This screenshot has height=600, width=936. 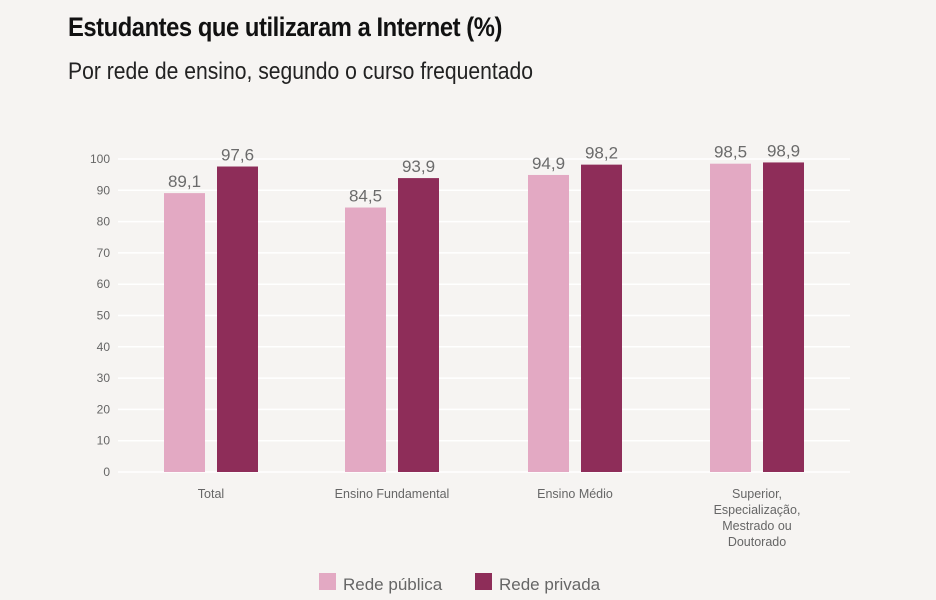 I want to click on y-tick-label: 10, so click(x=104, y=441).